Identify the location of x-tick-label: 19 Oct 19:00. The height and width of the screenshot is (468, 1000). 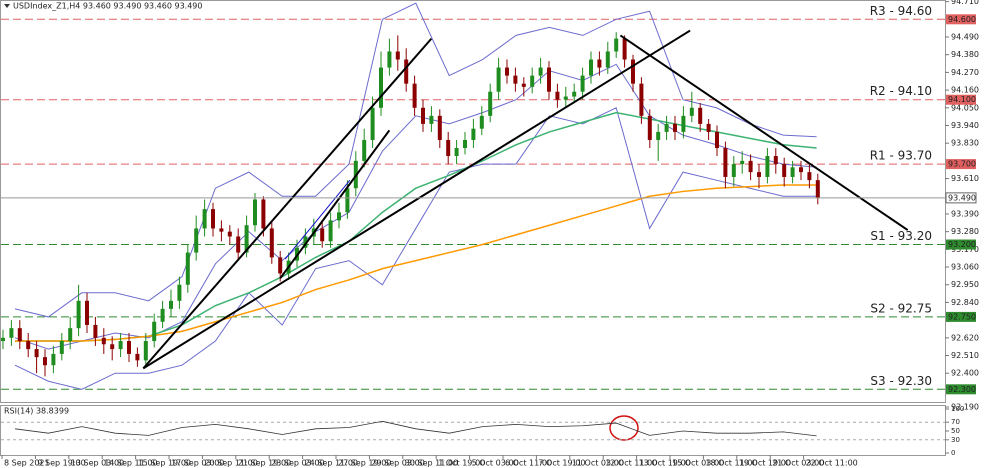
(765, 463).